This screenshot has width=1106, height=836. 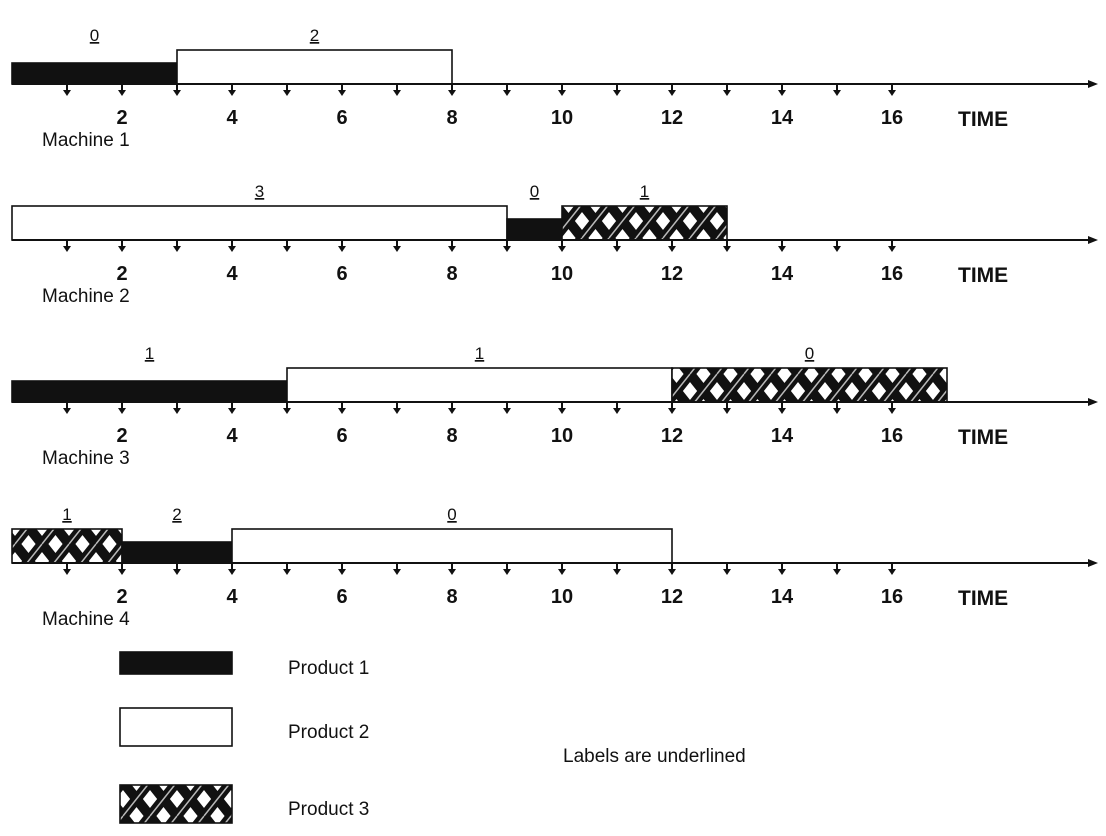 What do you see at coordinates (86, 619) in the screenshot?
I see `machine-label: Machine 4` at bounding box center [86, 619].